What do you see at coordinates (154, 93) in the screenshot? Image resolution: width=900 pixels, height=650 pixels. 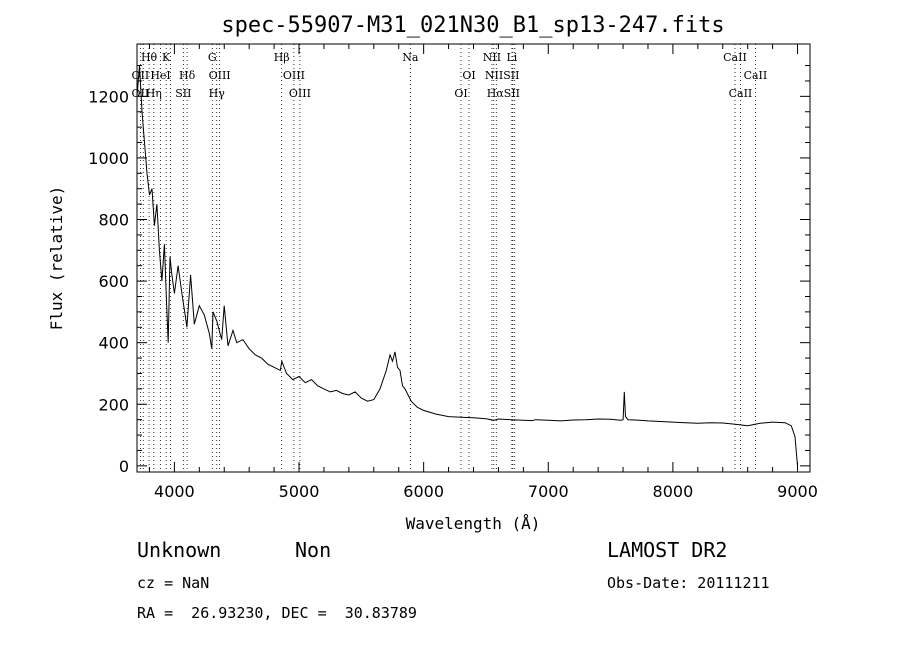 I see `line-label: Hη` at bounding box center [154, 93].